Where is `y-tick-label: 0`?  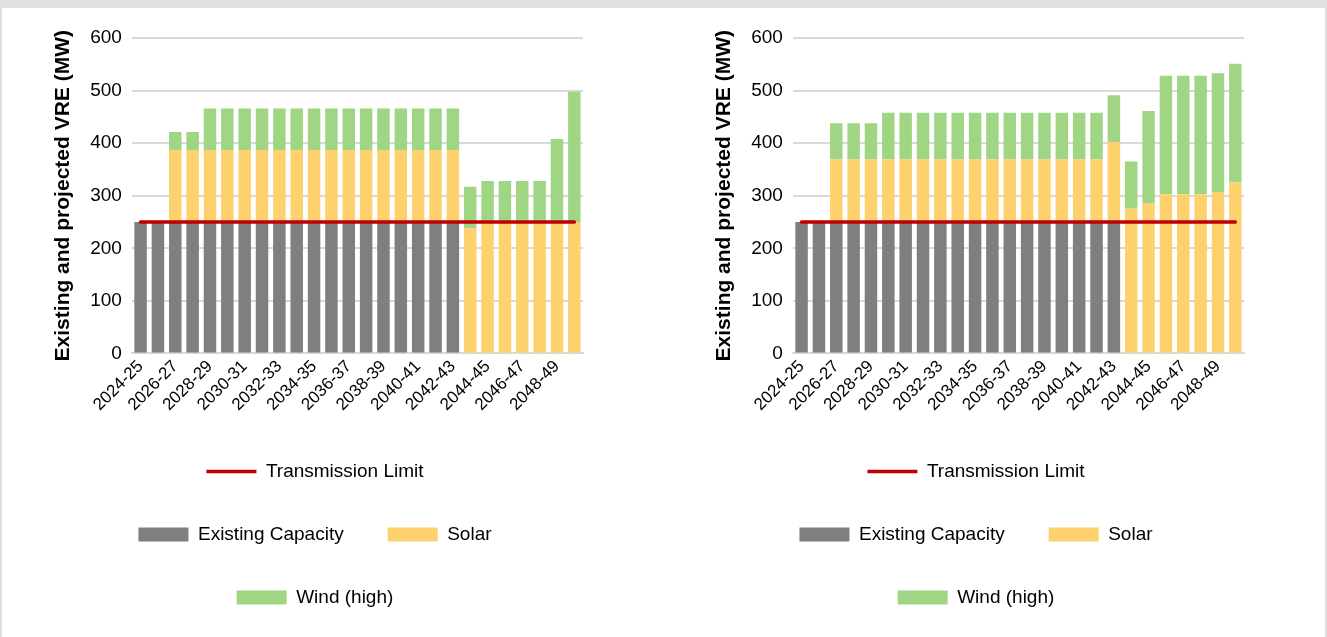
y-tick-label: 0 is located at coordinates (777, 352).